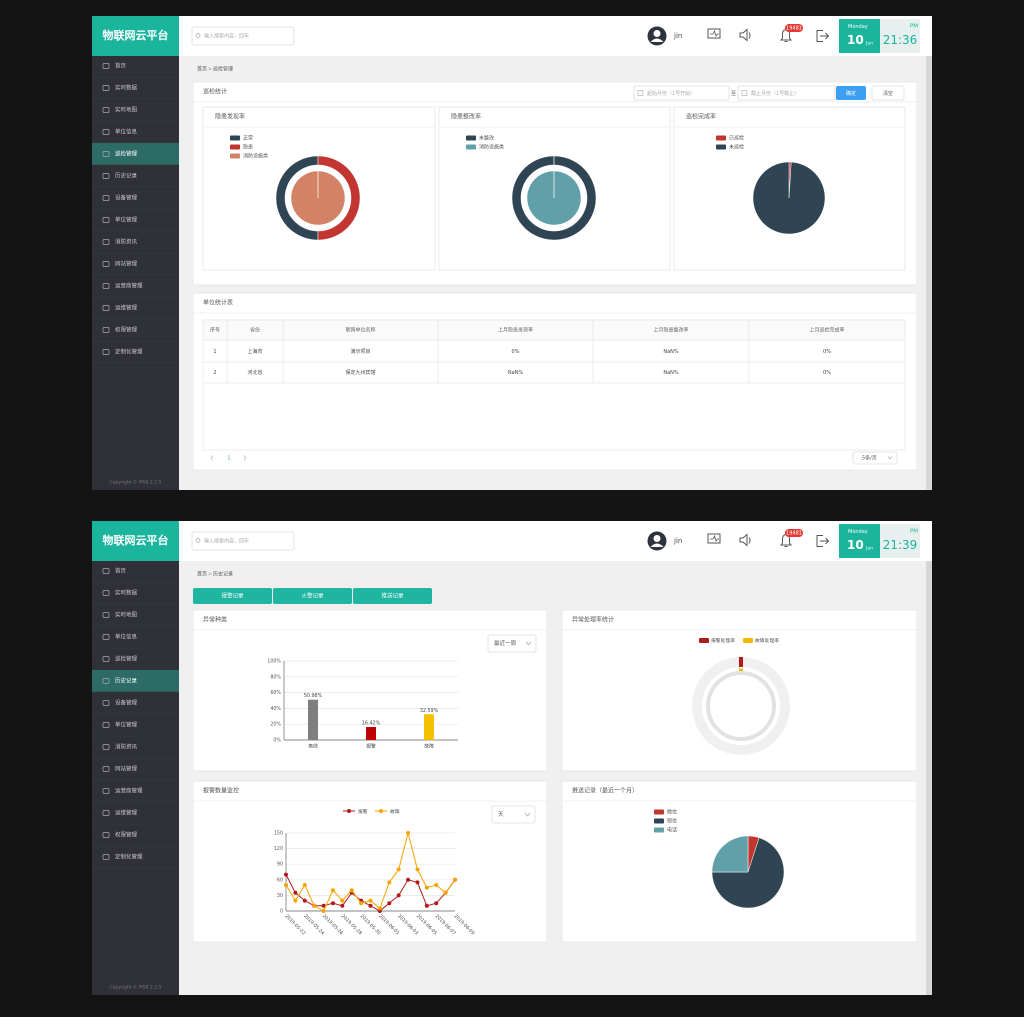  What do you see at coordinates (429, 711) in the screenshot?
I see `bar-value-label: 32.59%` at bounding box center [429, 711].